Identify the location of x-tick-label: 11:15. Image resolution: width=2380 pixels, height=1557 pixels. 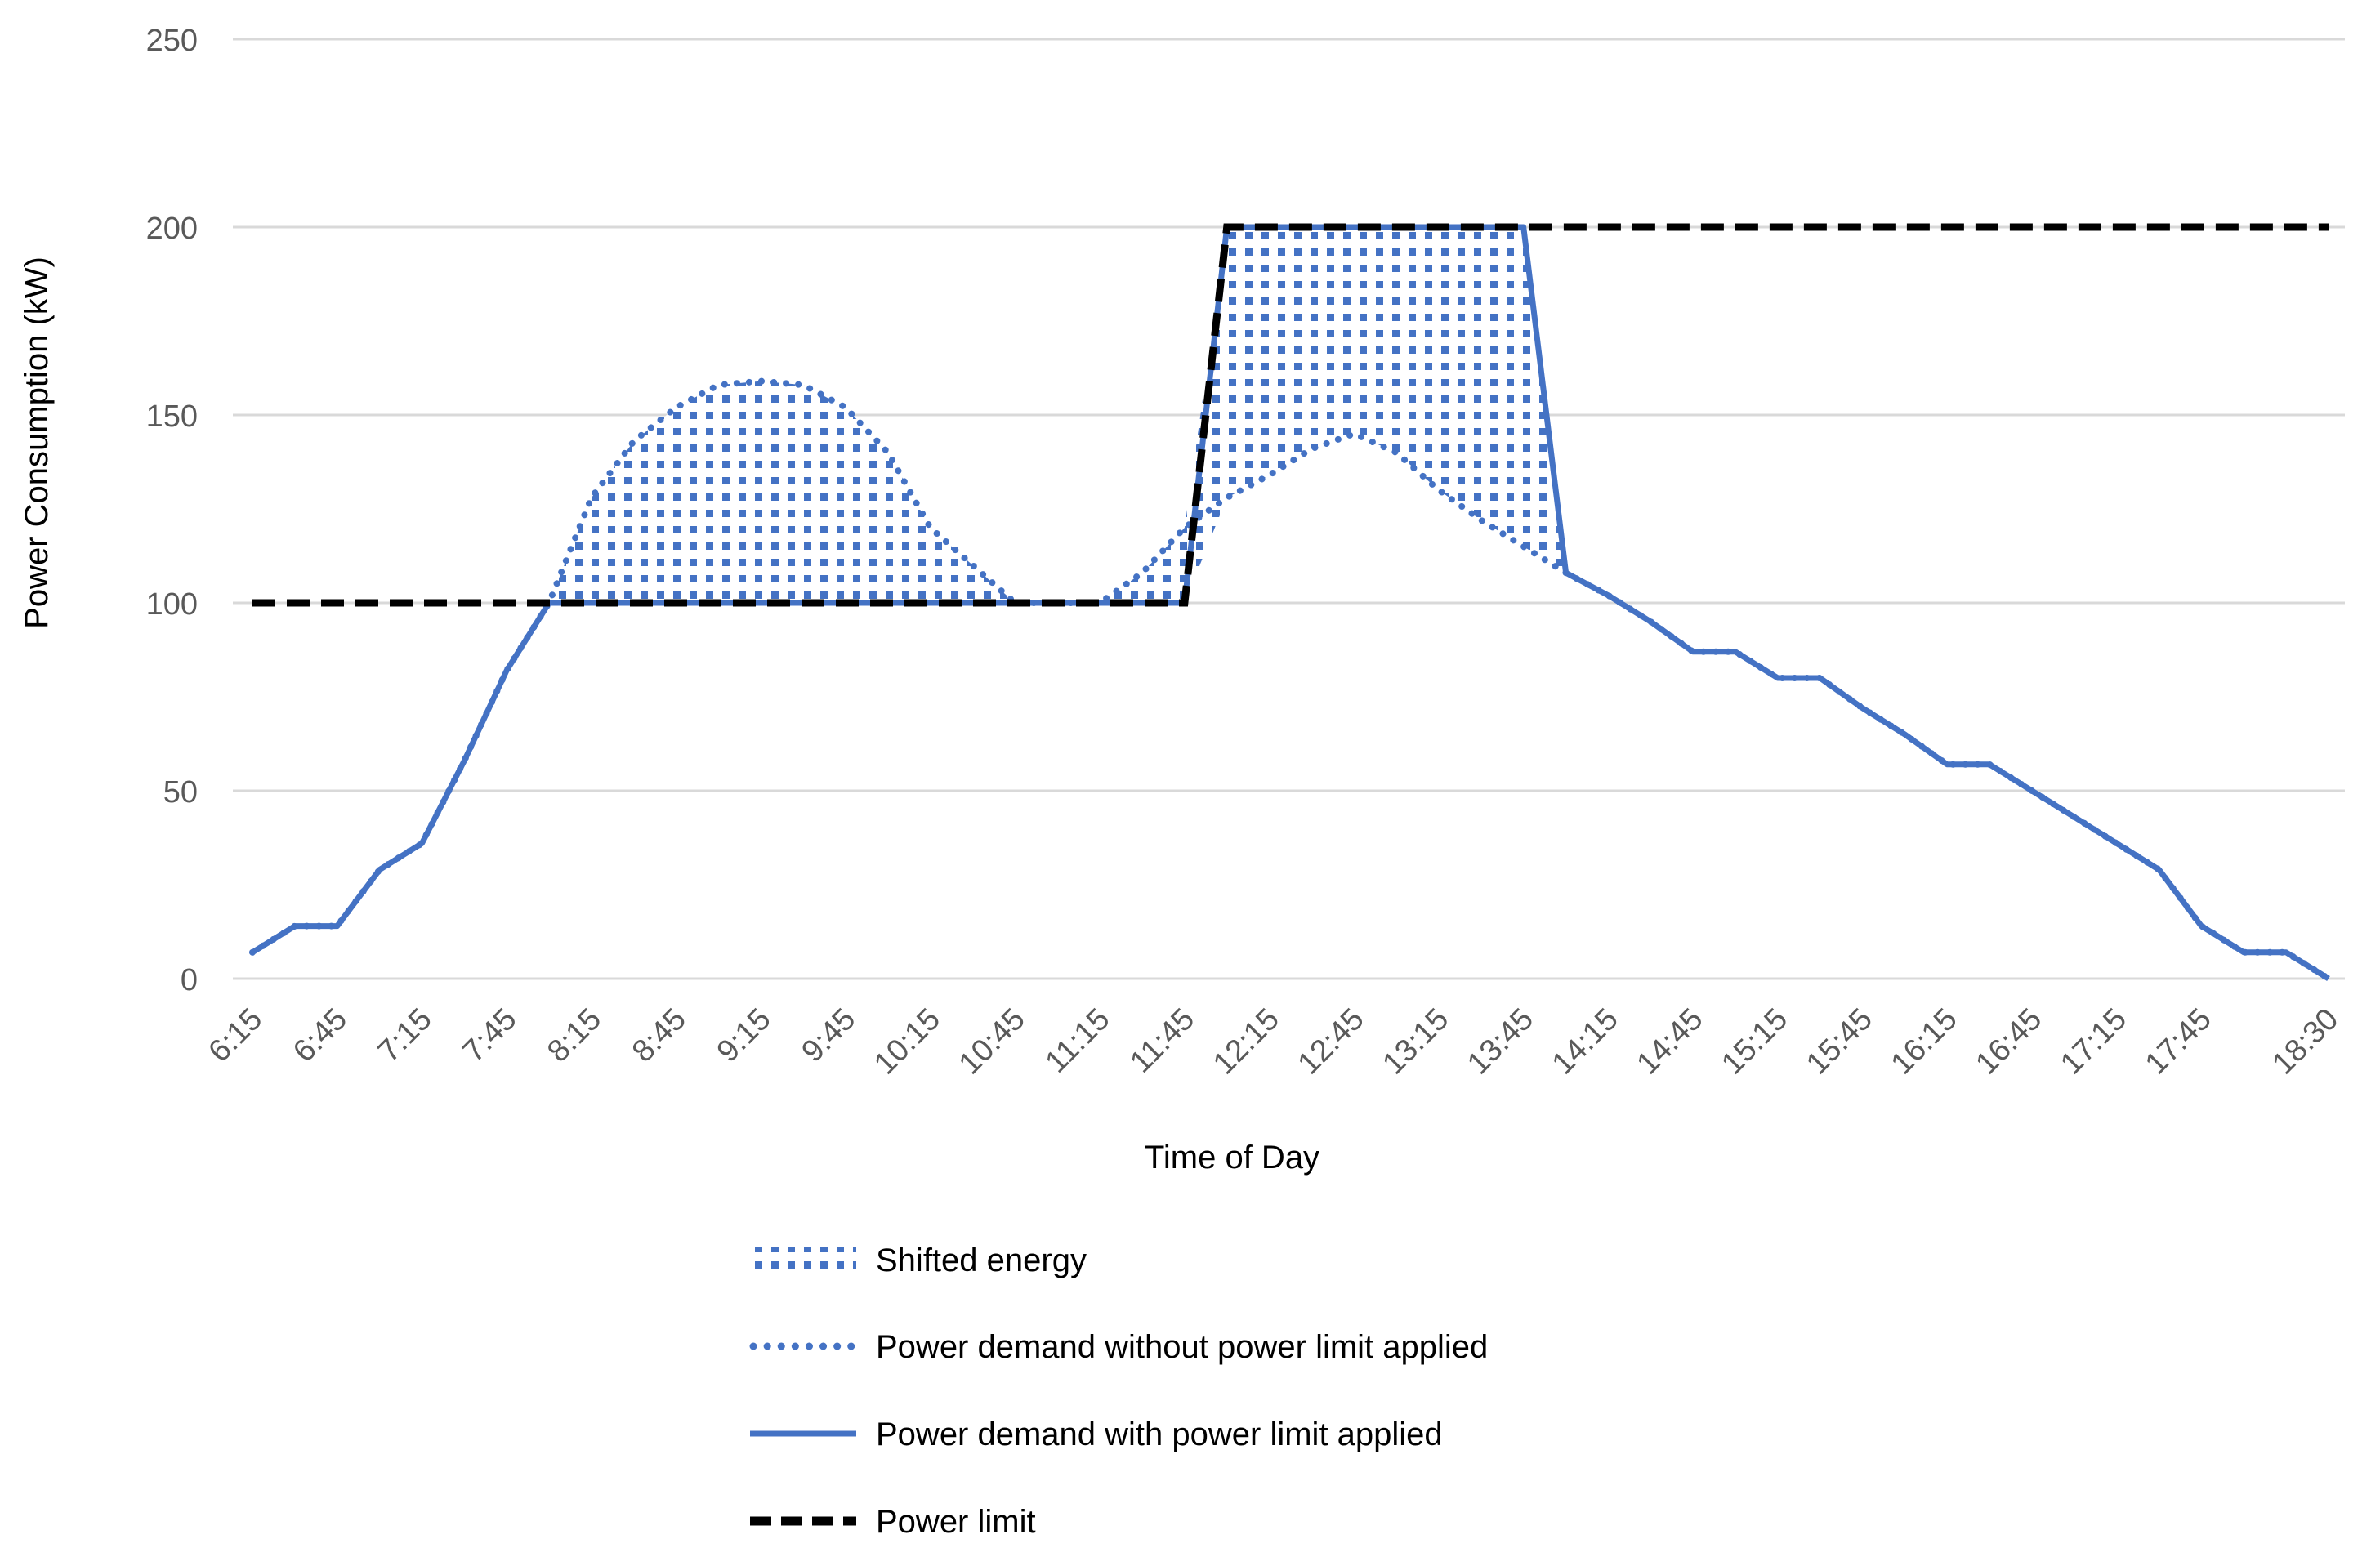
(1078, 1041).